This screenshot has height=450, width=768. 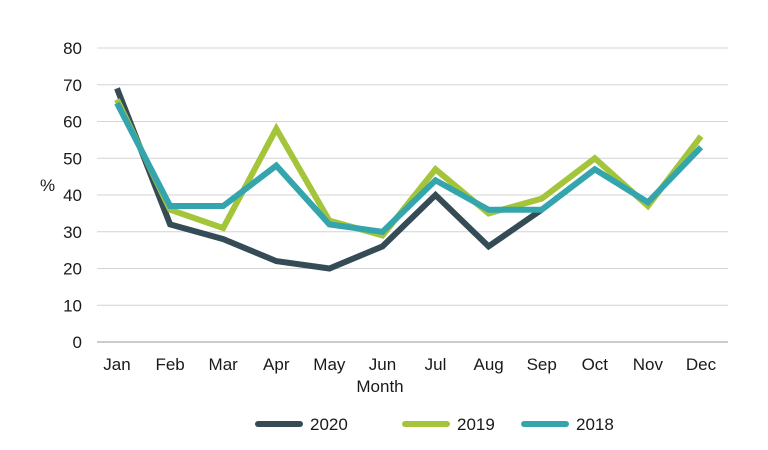 What do you see at coordinates (701, 364) in the screenshot?
I see `x-tick-label: Dec` at bounding box center [701, 364].